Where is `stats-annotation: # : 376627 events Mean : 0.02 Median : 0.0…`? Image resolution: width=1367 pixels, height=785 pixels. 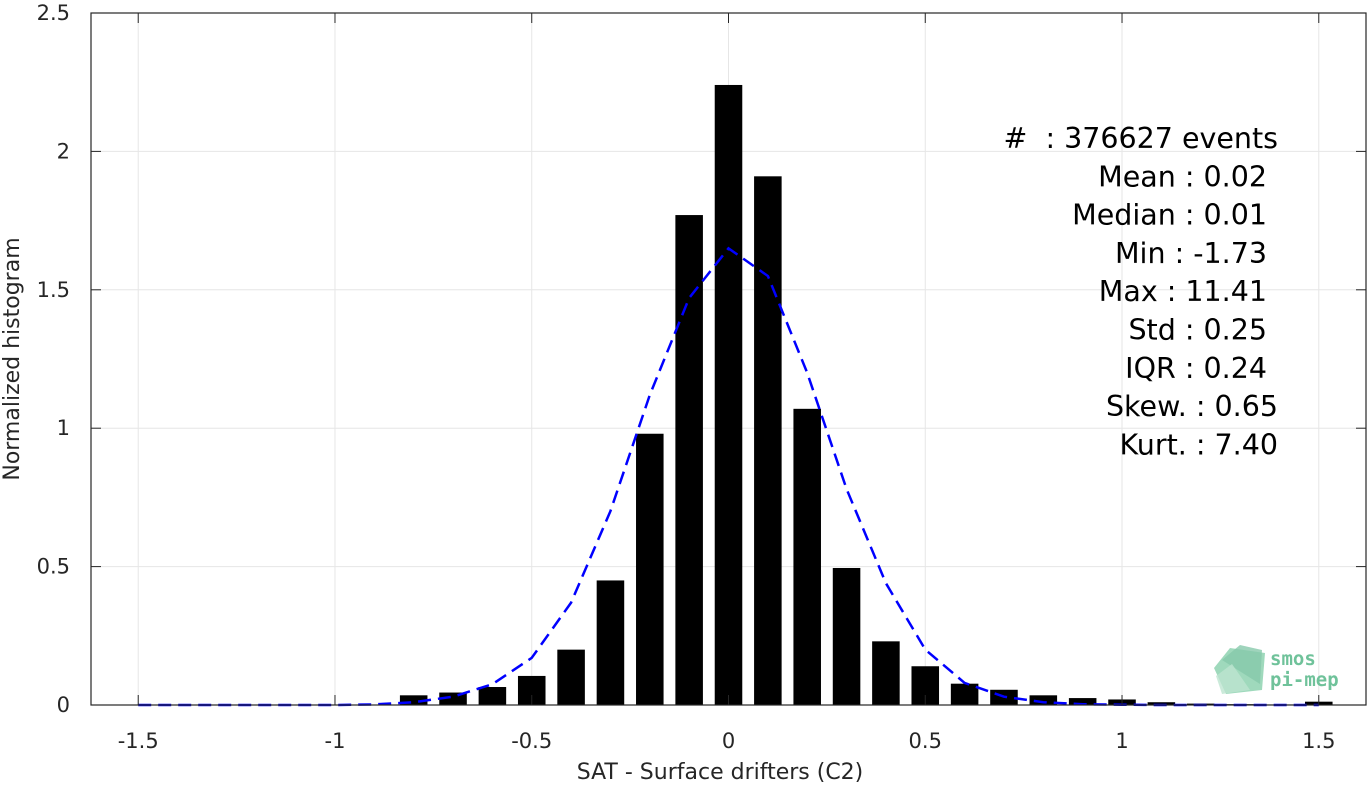 stats-annotation: # : 376627 events Mean : 0.02 Median : 0.0… is located at coordinates (1140, 291).